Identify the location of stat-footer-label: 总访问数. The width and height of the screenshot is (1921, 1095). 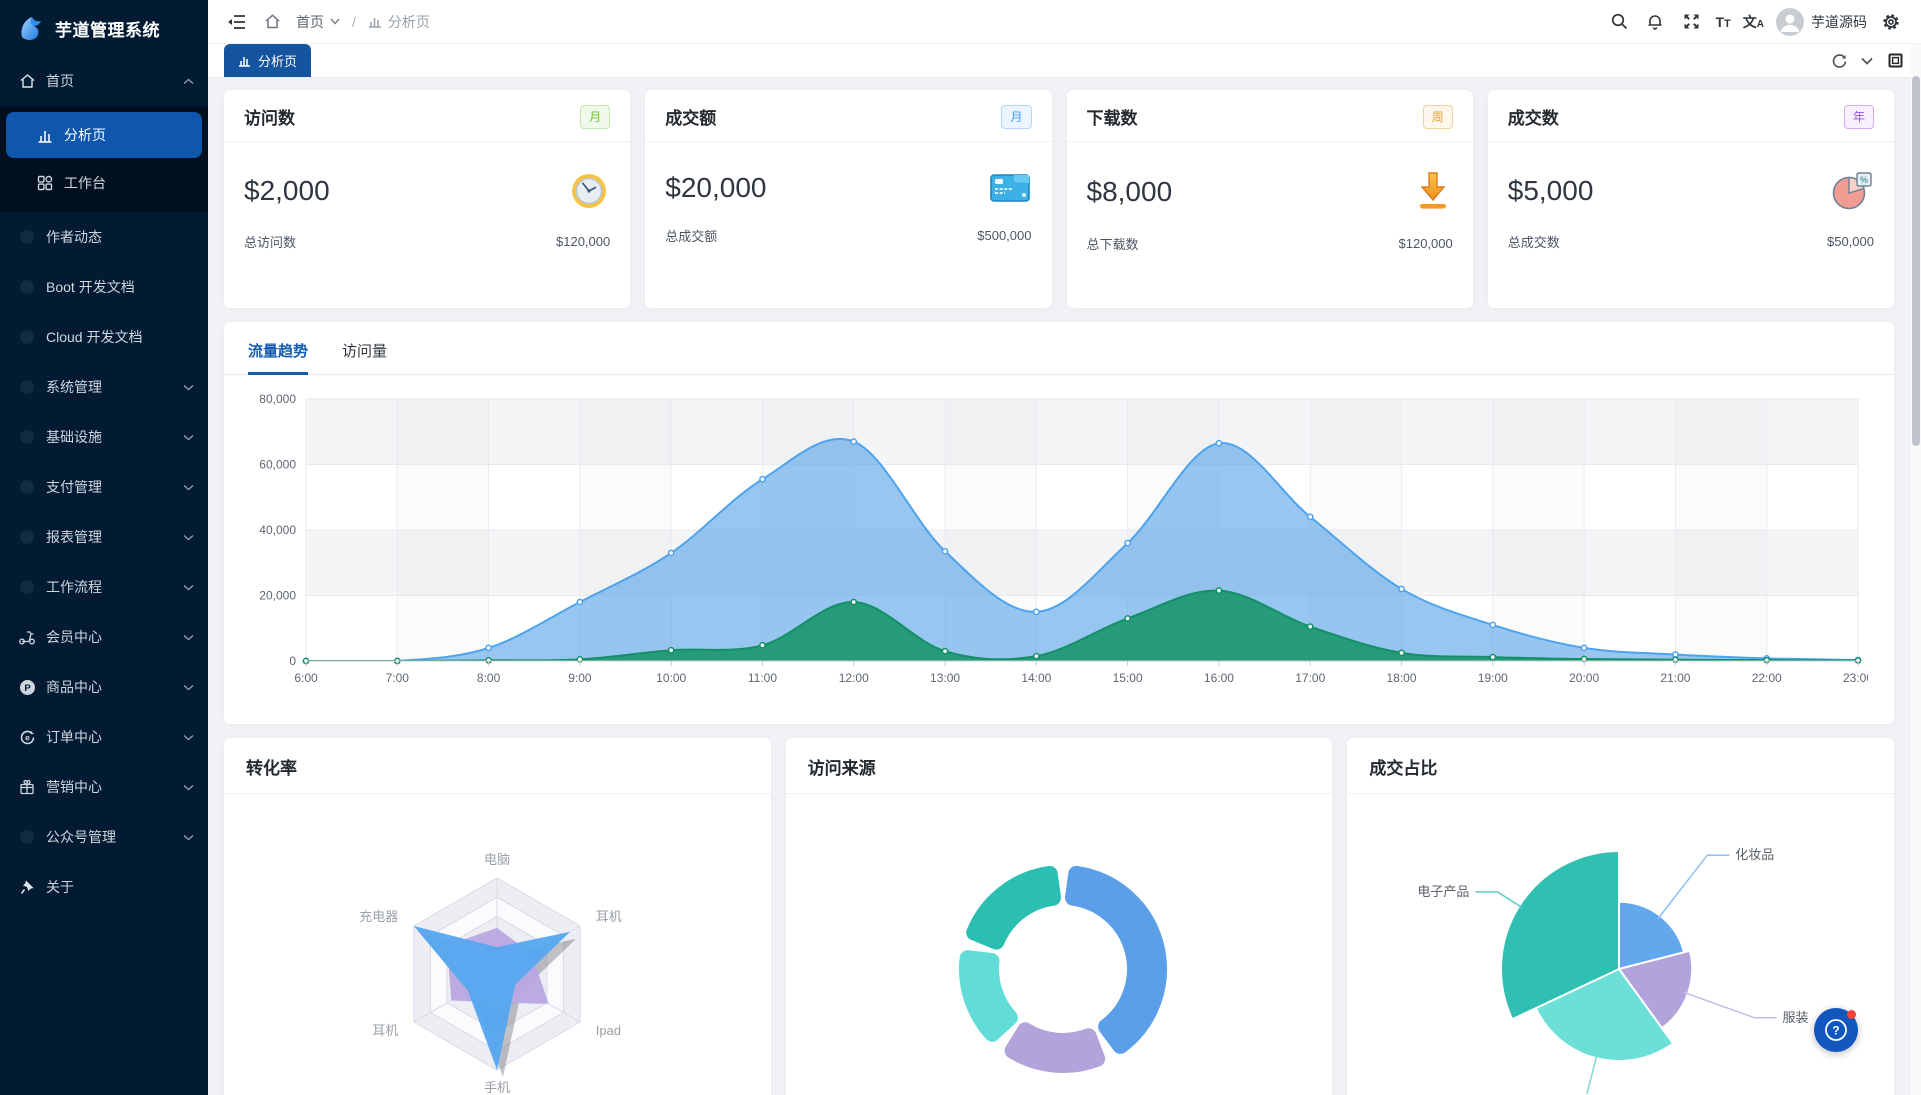
(270, 242).